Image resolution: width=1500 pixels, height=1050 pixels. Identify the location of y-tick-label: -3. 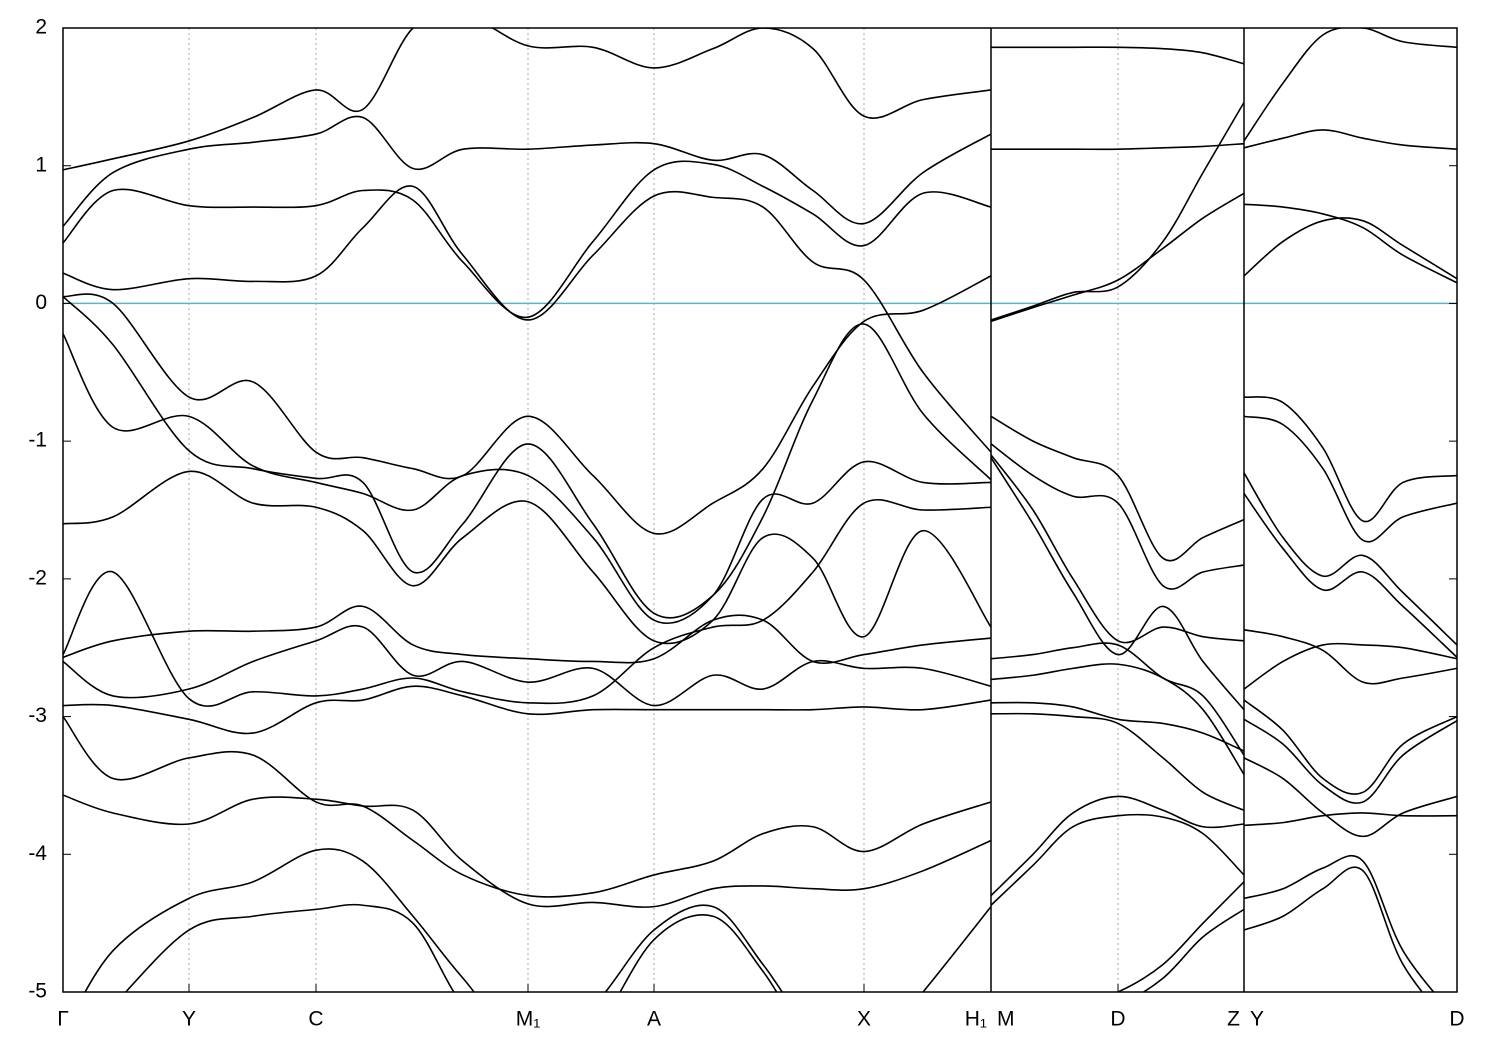
(37, 715).